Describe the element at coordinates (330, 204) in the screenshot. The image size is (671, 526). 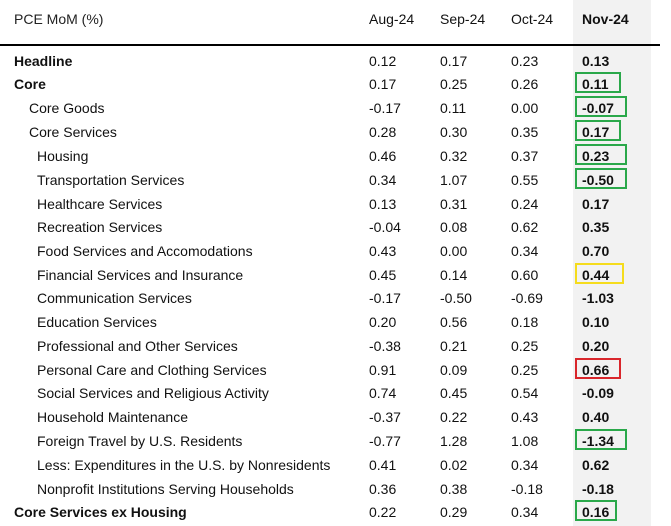
I see `table-row: Healthcare Services 0.13 0.31 0.24 0.17` at that location.